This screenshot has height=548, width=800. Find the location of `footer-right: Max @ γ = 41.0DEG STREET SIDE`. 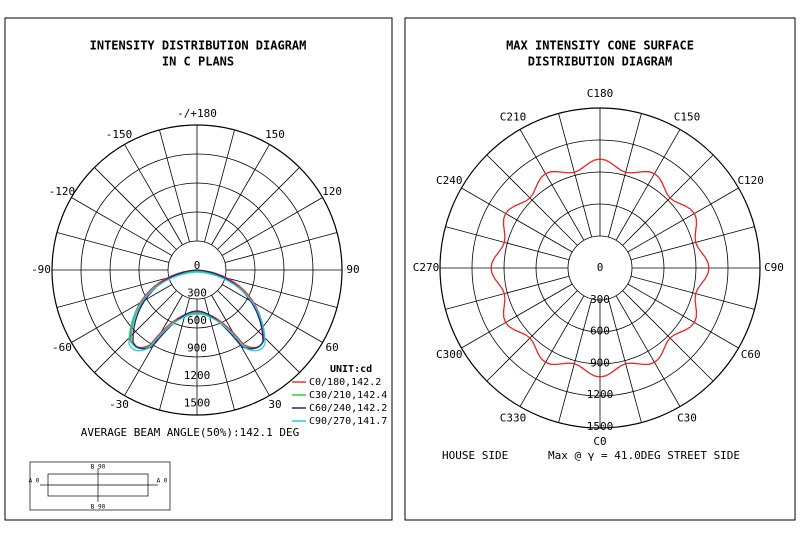

footer-right: Max @ γ = 41.0DEG STREET SIDE is located at coordinates (644, 455).